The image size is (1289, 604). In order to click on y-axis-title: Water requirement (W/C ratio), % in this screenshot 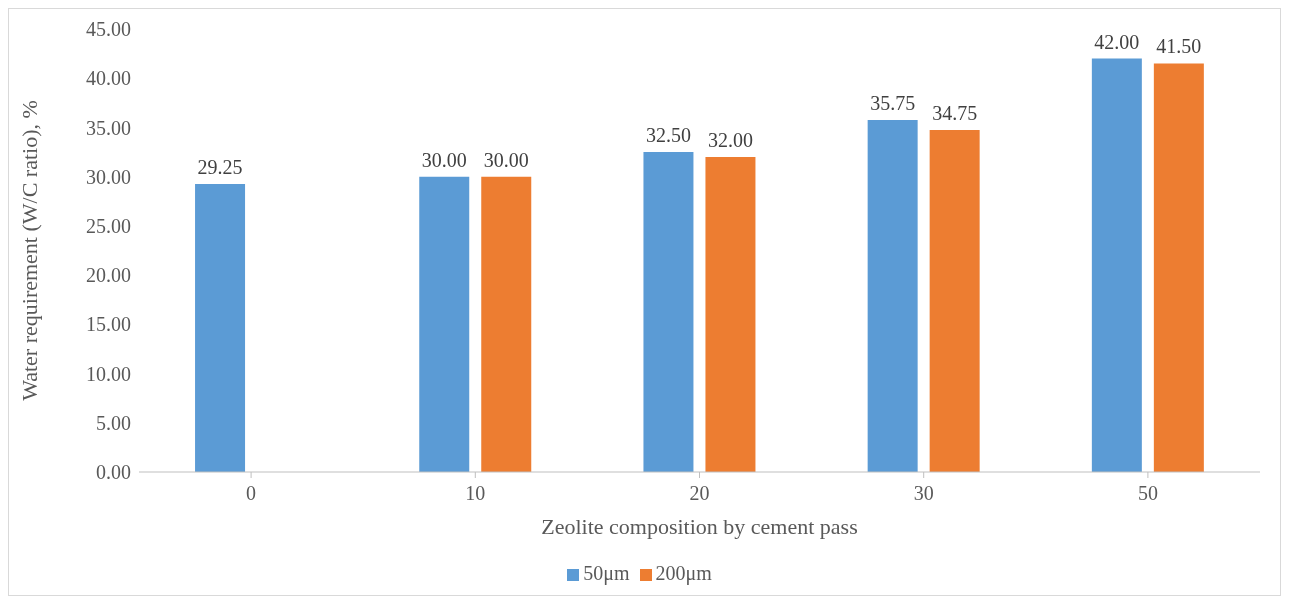, I will do `click(29, 250)`.